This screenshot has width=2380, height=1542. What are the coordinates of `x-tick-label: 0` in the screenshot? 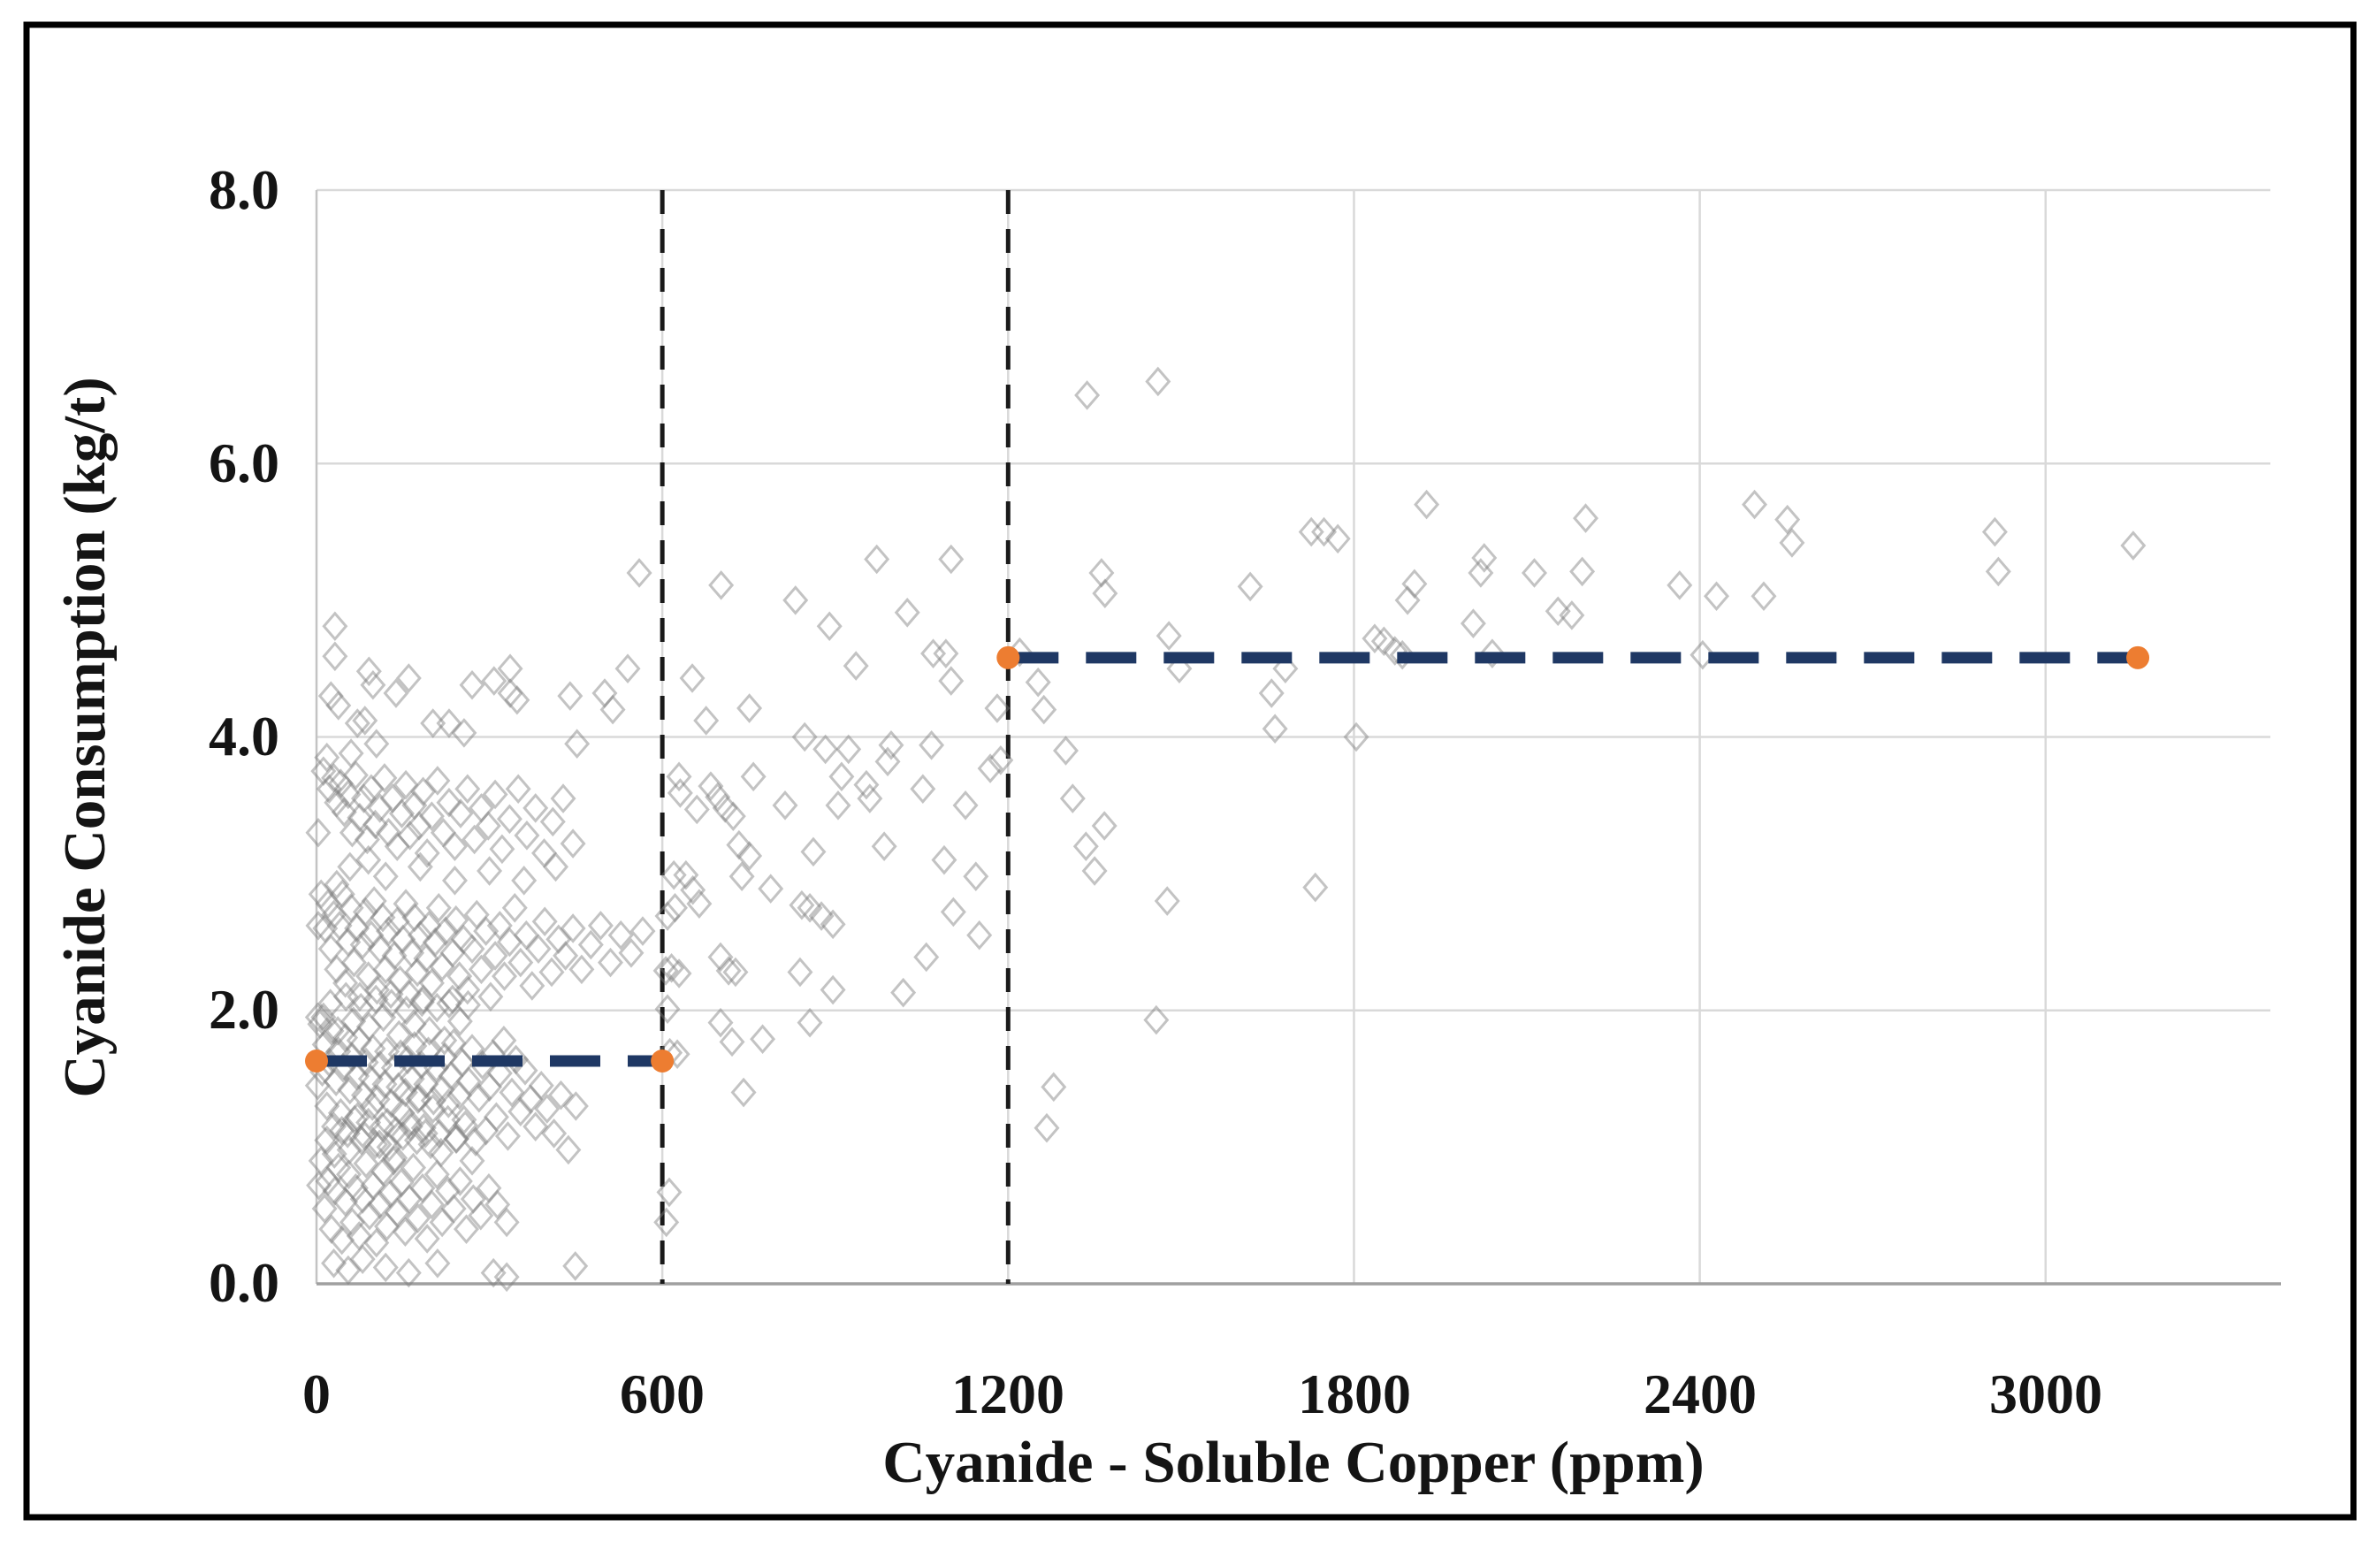 It's located at (316, 1394).